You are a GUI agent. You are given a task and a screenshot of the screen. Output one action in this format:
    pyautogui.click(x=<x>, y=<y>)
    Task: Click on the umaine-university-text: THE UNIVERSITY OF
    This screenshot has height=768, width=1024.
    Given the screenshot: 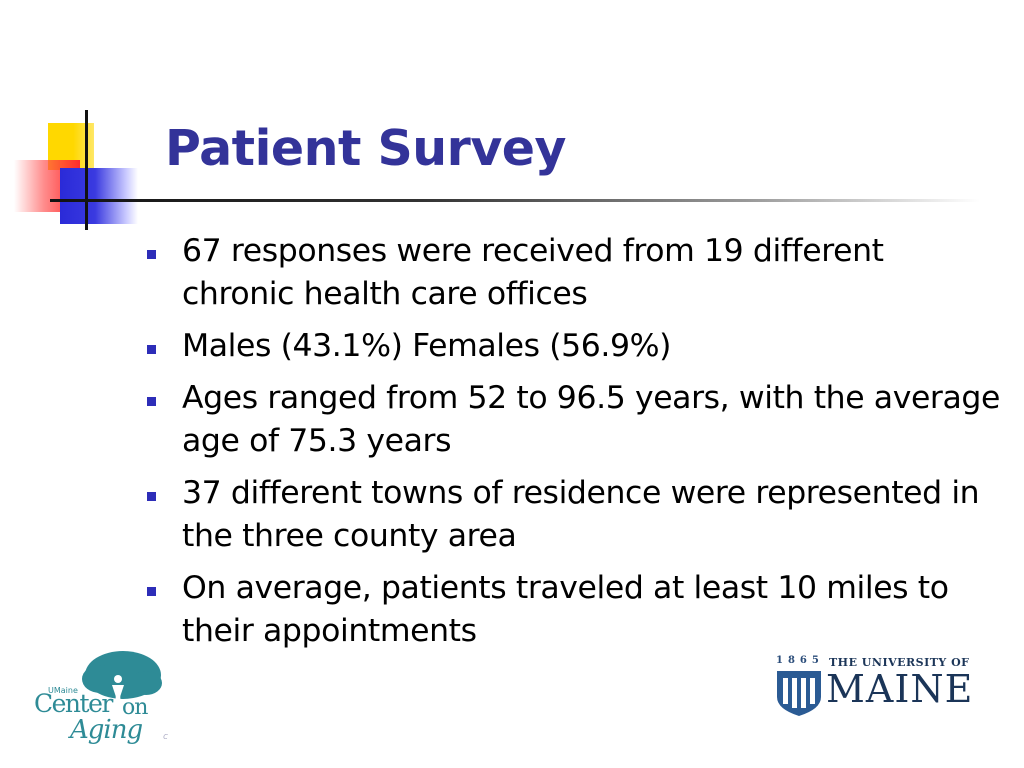 What is the action you would take?
    pyautogui.click(x=899, y=662)
    